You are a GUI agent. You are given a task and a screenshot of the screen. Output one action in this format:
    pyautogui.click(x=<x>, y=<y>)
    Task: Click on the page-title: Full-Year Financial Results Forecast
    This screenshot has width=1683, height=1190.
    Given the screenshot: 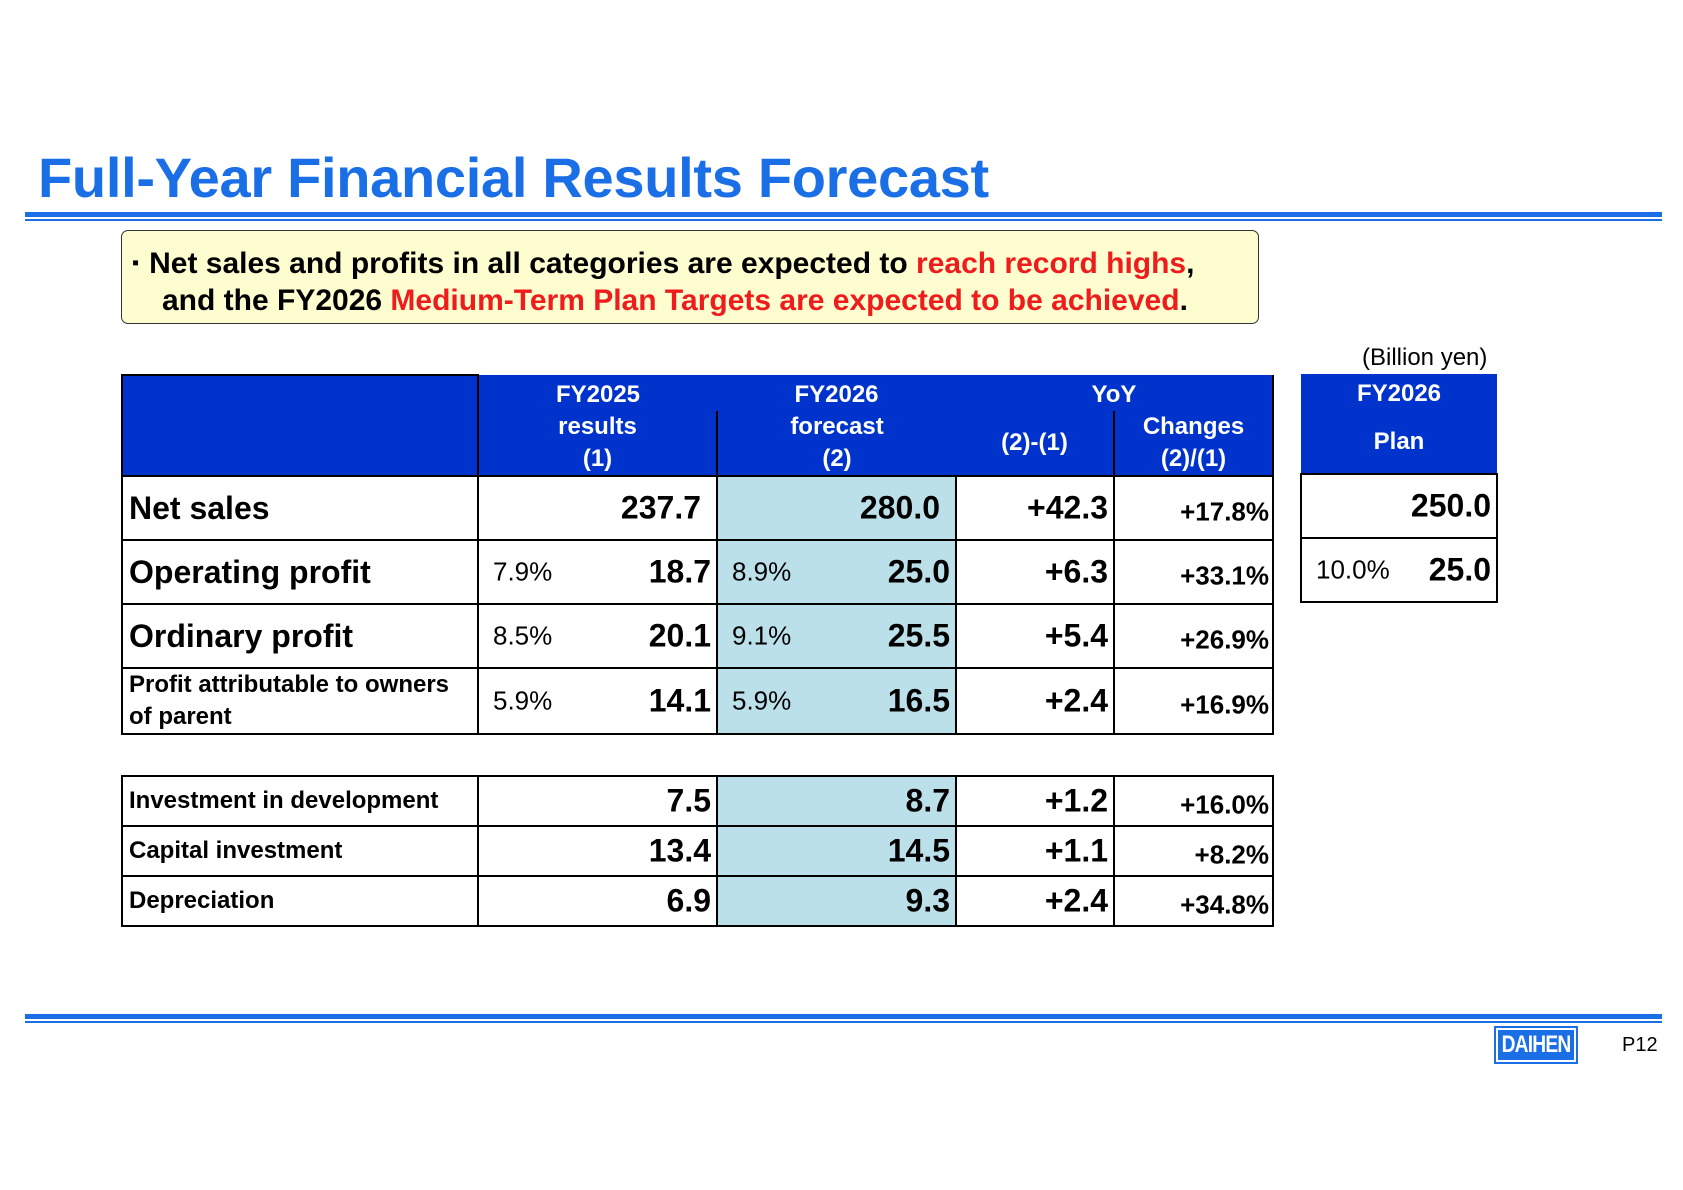 What is the action you would take?
    pyautogui.click(x=513, y=177)
    